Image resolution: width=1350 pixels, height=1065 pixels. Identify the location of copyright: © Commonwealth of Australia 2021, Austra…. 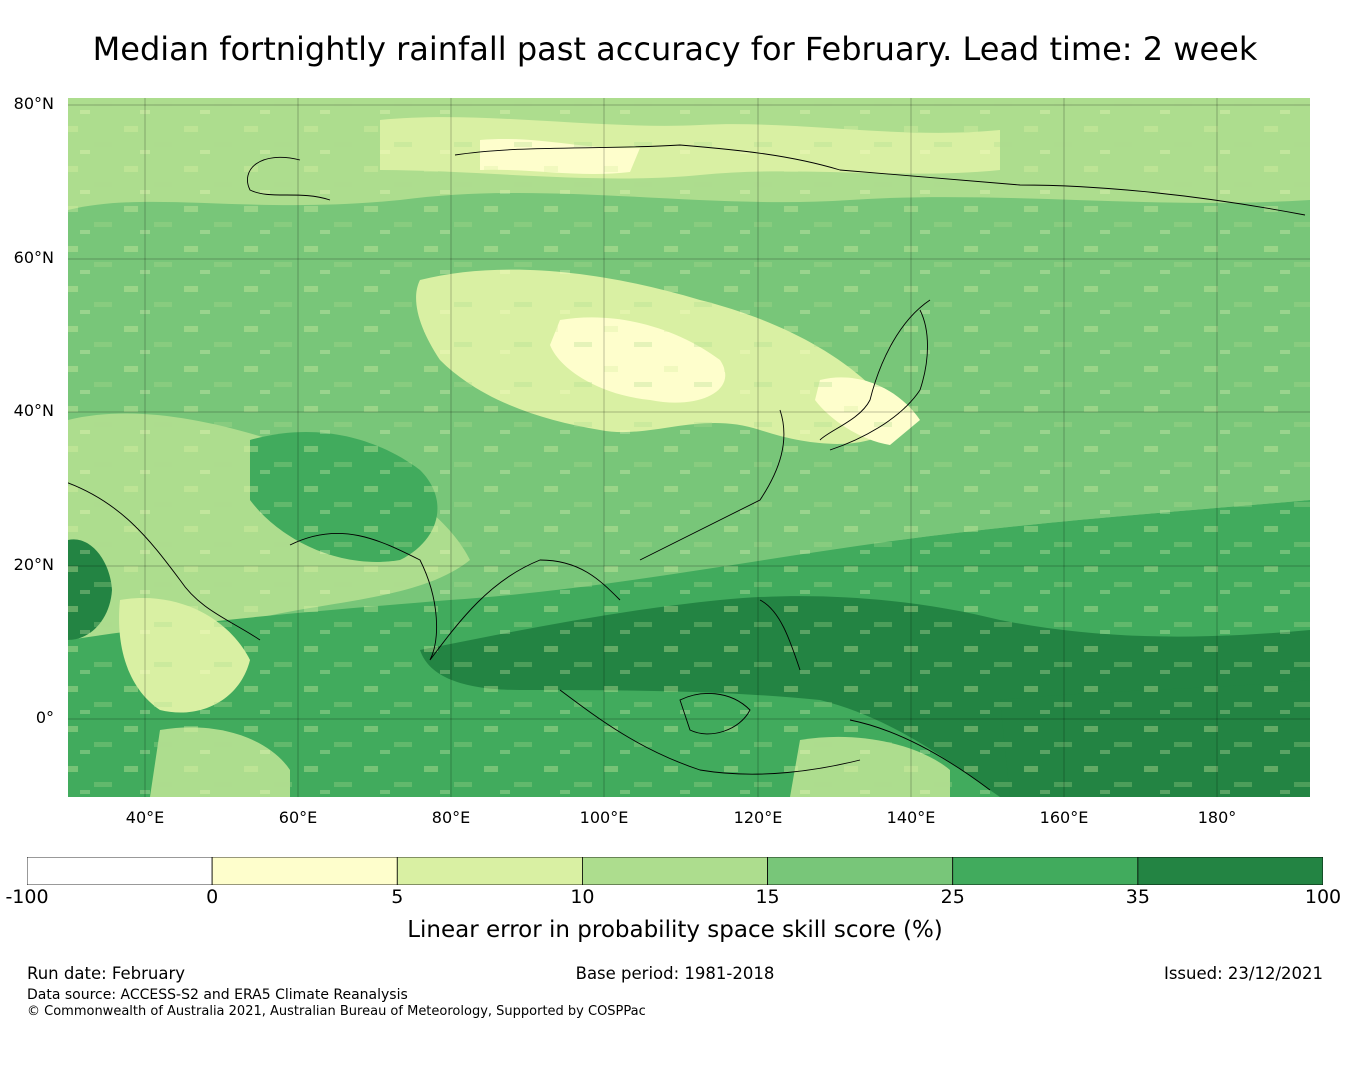
(336, 1011).